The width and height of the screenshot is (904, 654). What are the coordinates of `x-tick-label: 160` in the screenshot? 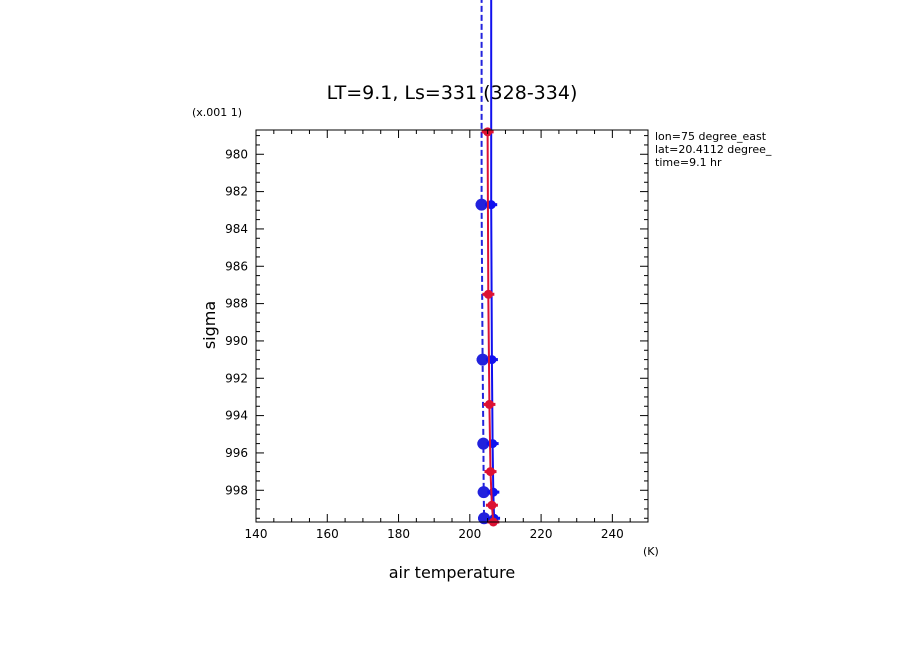 It's located at (327, 534).